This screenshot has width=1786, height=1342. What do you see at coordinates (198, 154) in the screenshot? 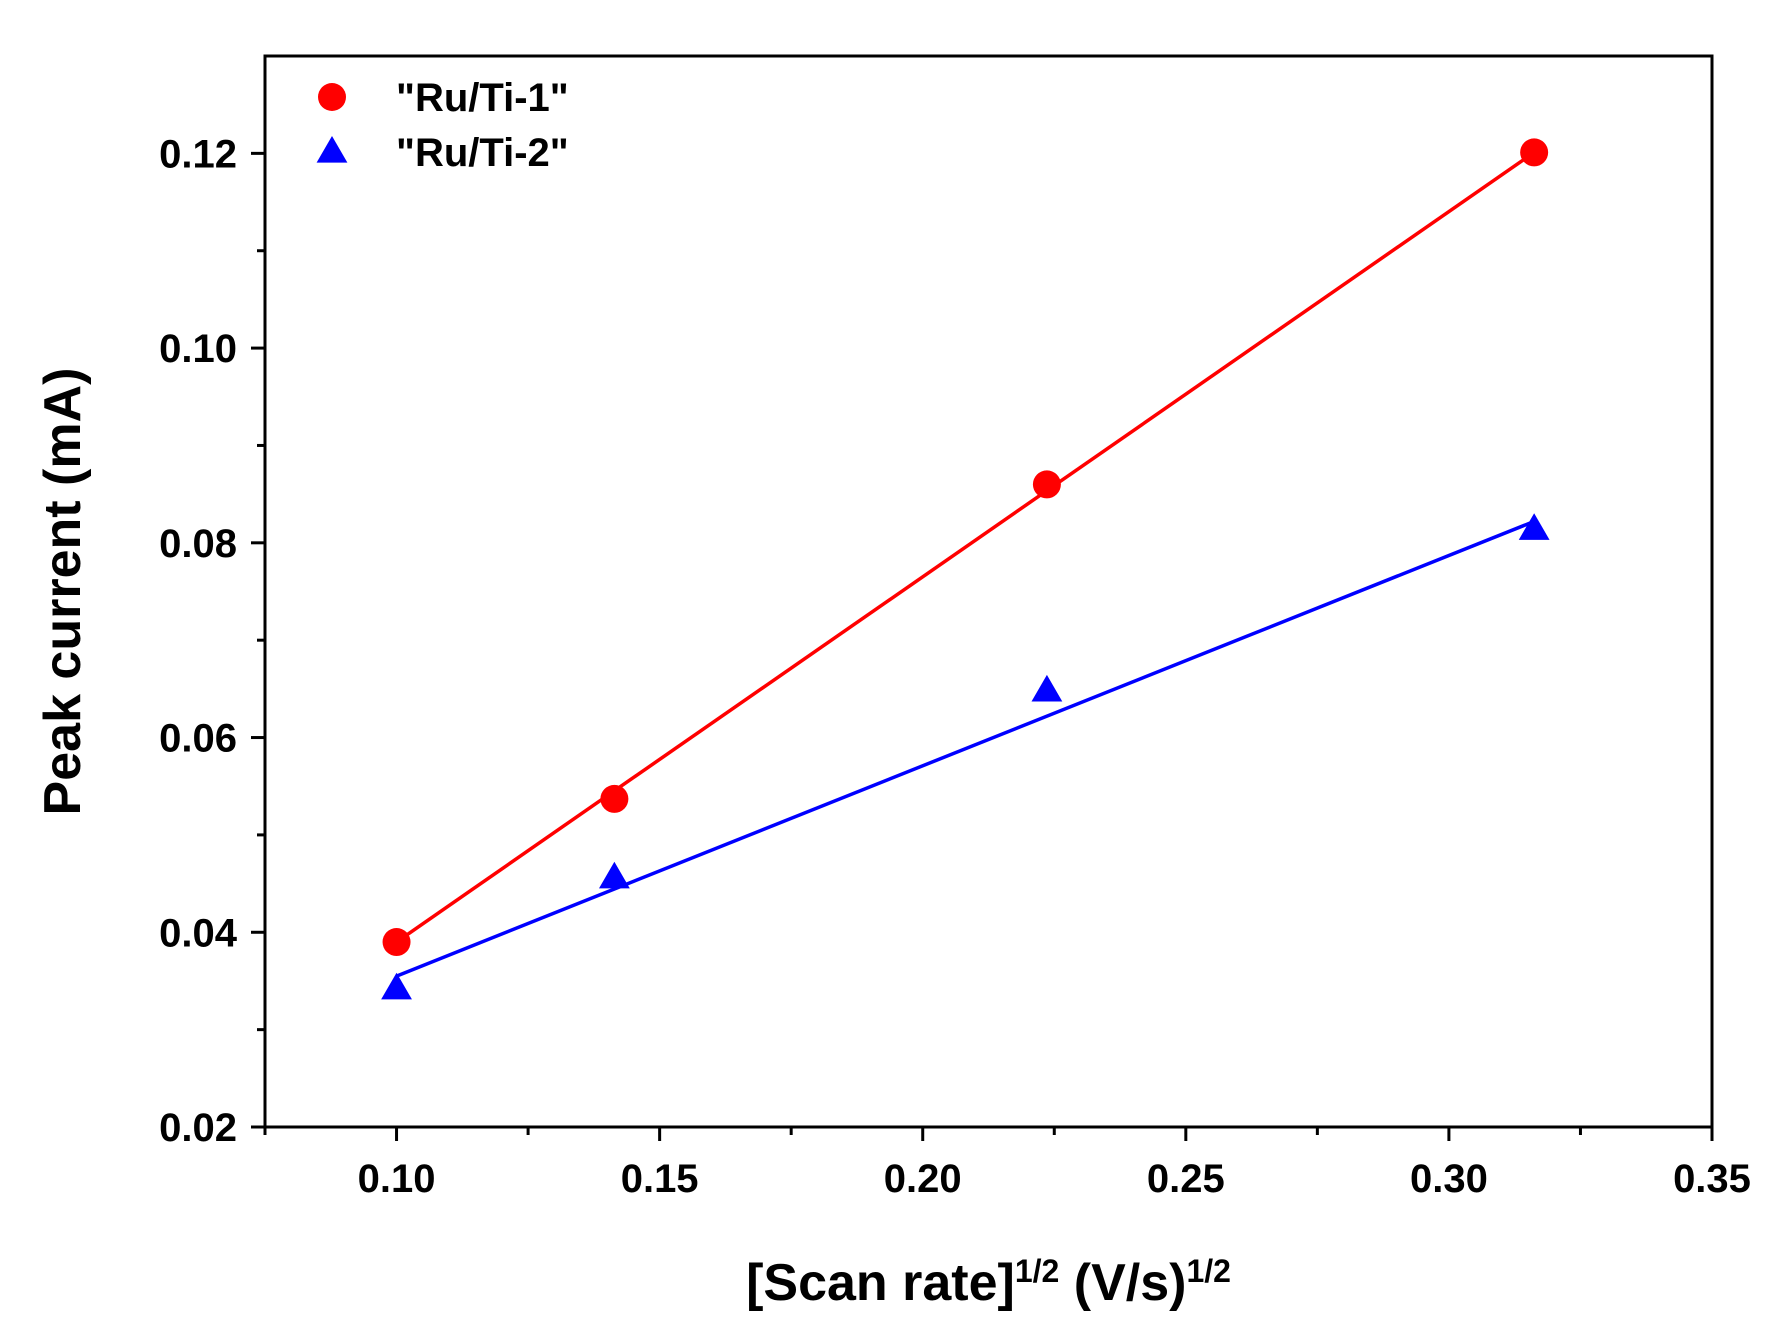
I see `y-tick-label: 0.12` at bounding box center [198, 154].